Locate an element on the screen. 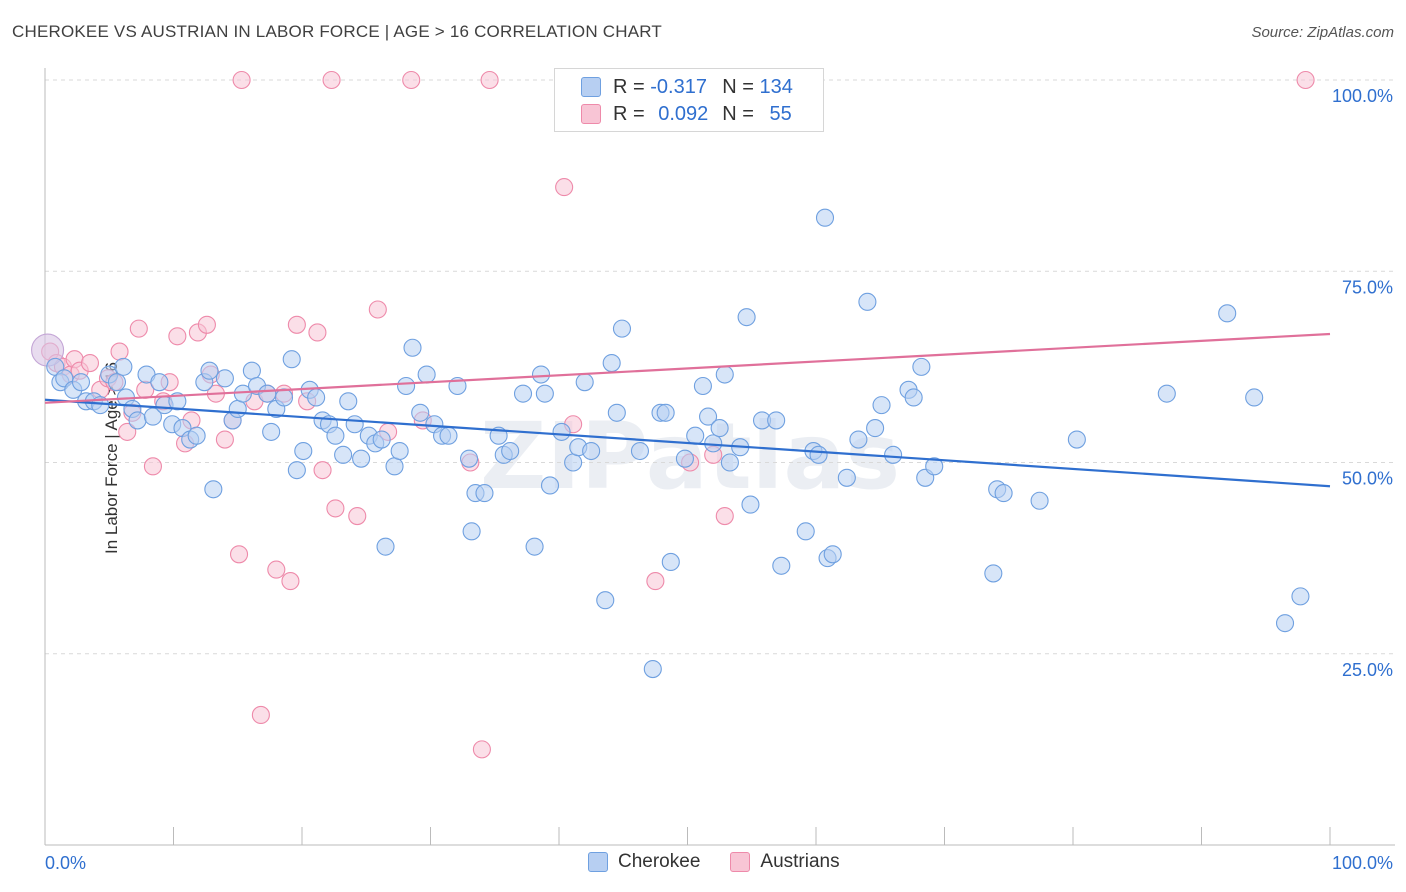 Image resolution: width=1406 pixels, height=892 pixels. series-legend: Cherokee Austrians is located at coordinates (729, 862).